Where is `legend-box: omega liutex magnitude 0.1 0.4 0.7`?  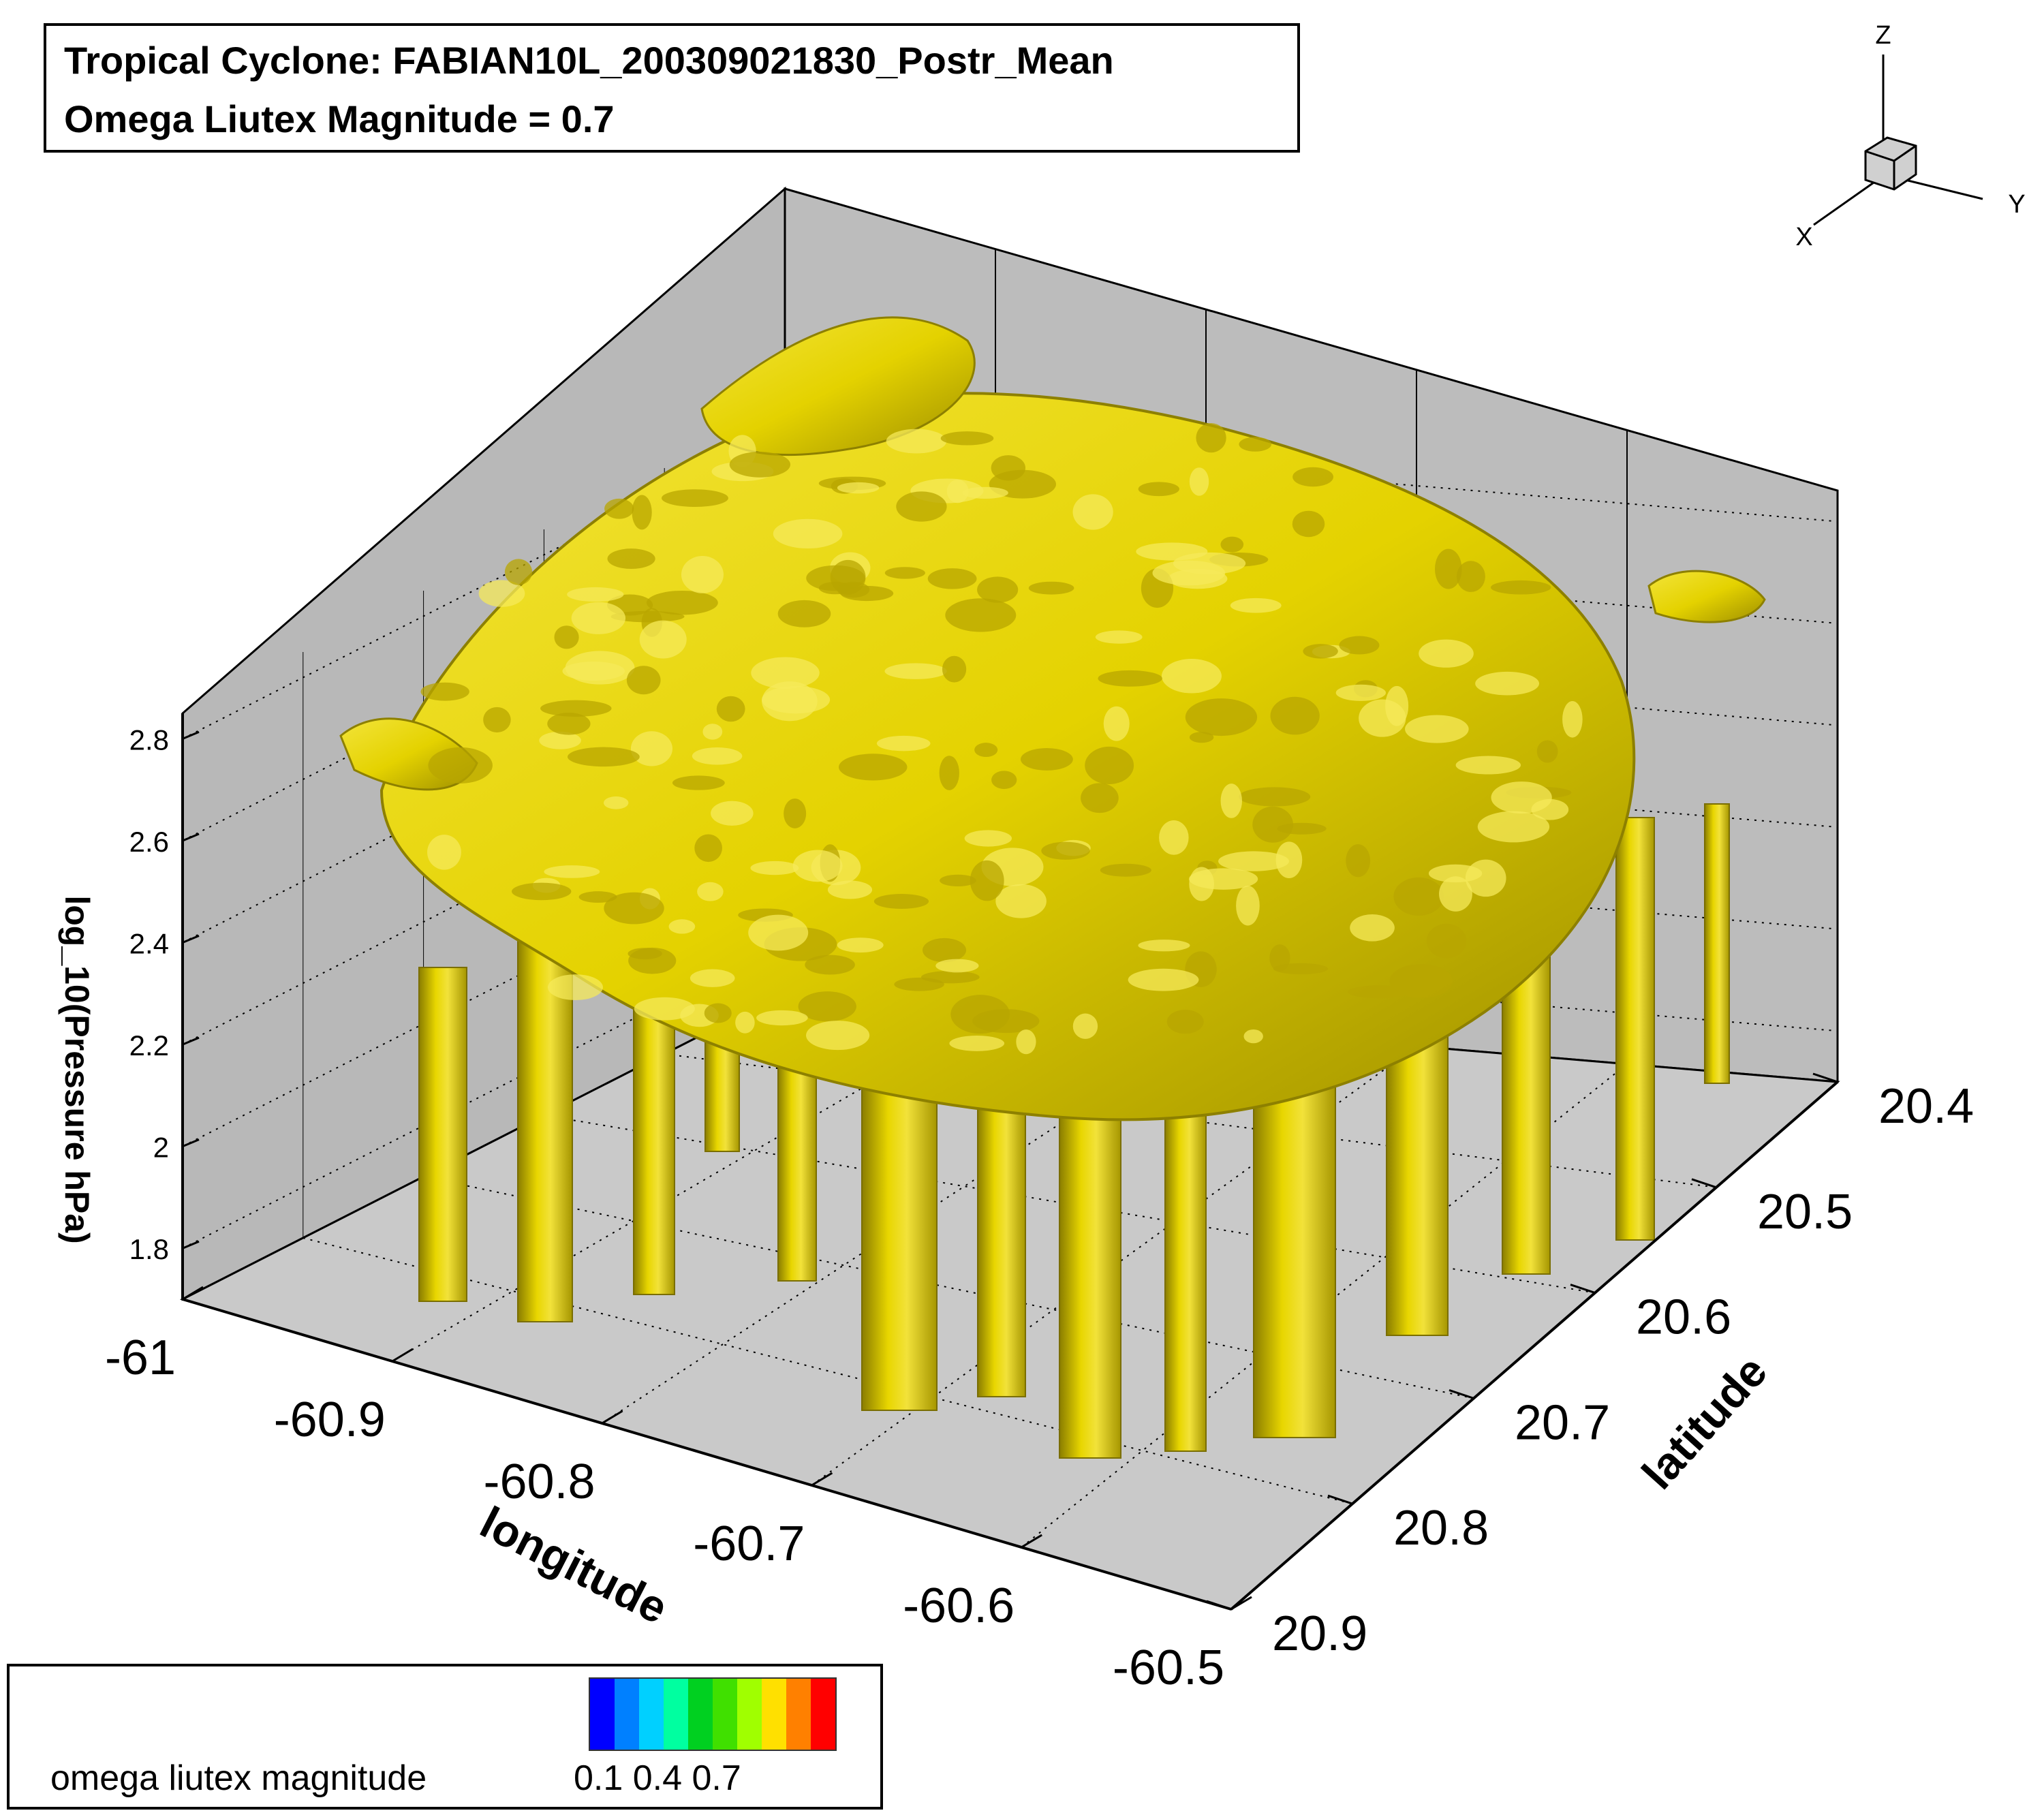 legend-box: omega liutex magnitude 0.1 0.4 0.7 is located at coordinates (445, 1737).